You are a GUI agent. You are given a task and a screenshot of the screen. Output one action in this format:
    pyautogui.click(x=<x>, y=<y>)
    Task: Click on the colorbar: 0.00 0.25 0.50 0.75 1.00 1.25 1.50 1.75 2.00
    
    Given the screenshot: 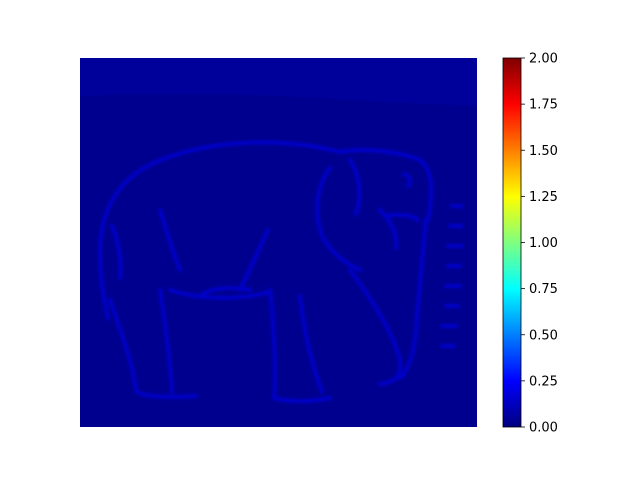 What is the action you would take?
    pyautogui.click(x=530, y=244)
    